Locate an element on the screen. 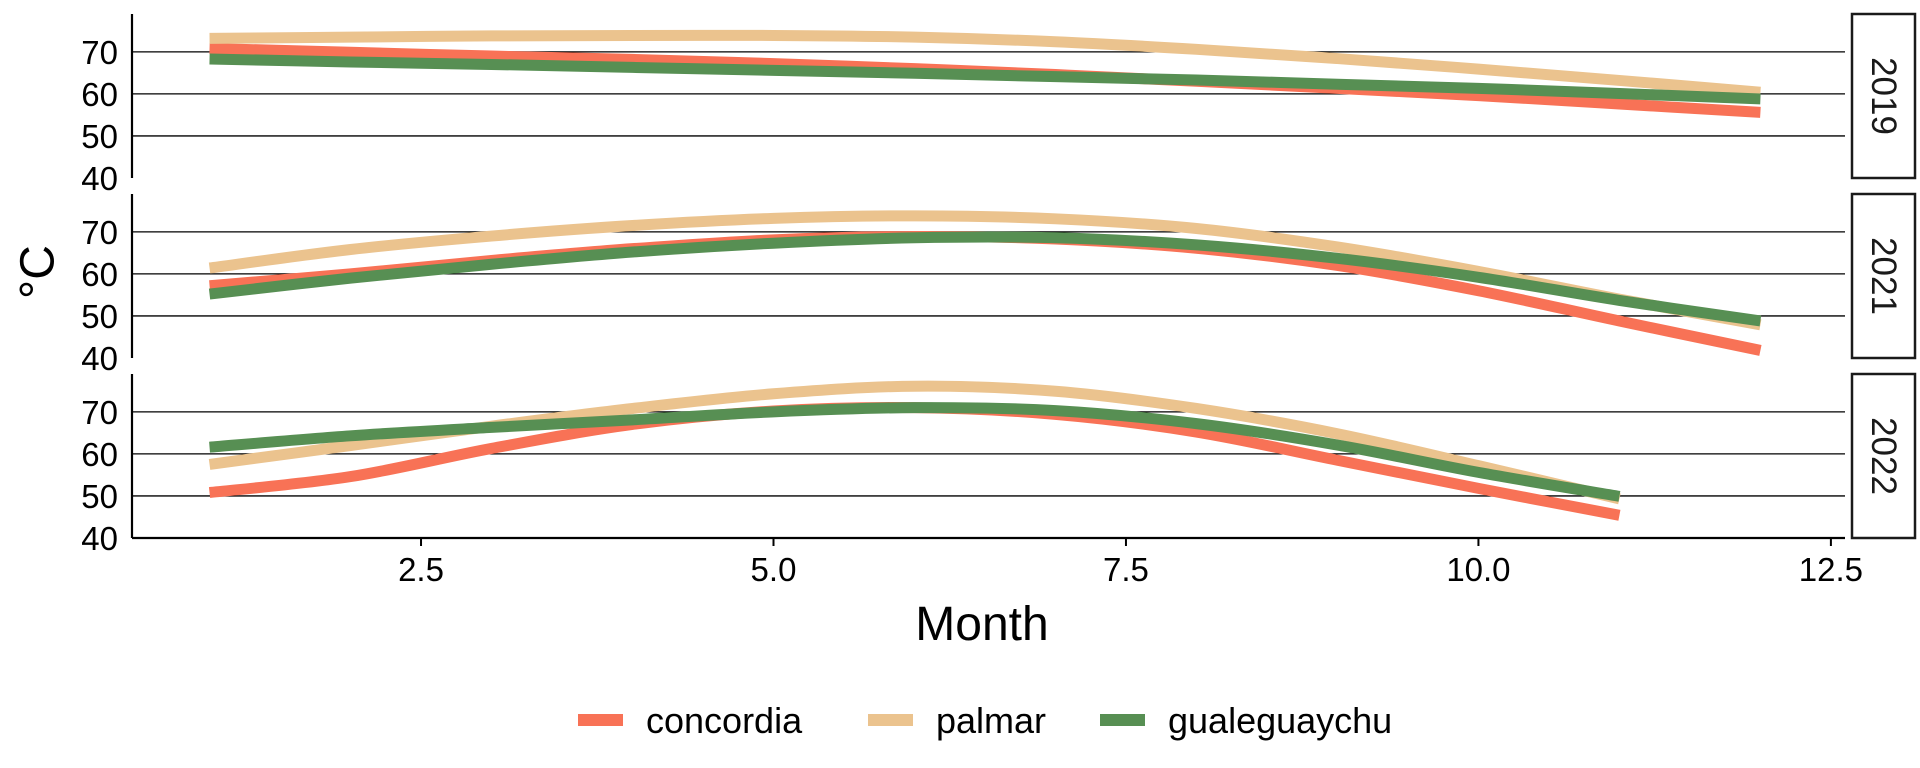 Image resolution: width=1920 pixels, height=768 pixels. facet-strip-label: 2019 is located at coordinates (1883, 96).